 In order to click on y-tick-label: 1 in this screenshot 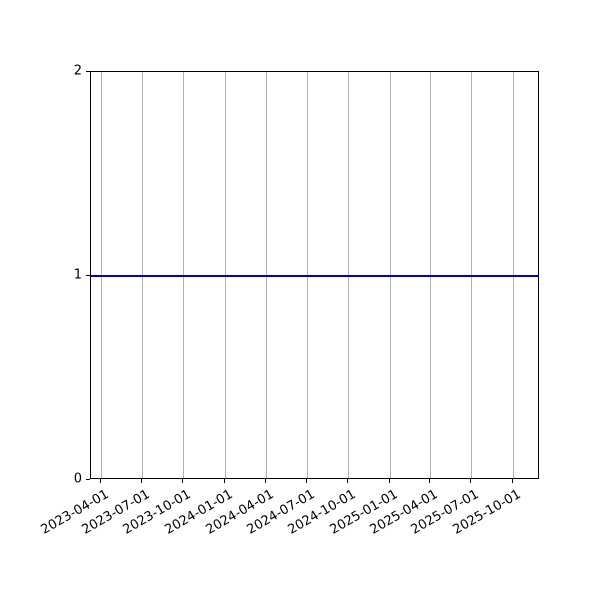, I will do `click(77, 275)`.